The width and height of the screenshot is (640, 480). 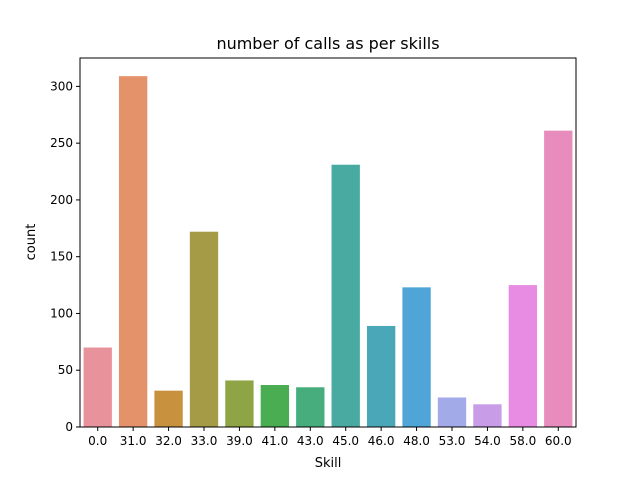 I want to click on bar-48.0, so click(x=416, y=357).